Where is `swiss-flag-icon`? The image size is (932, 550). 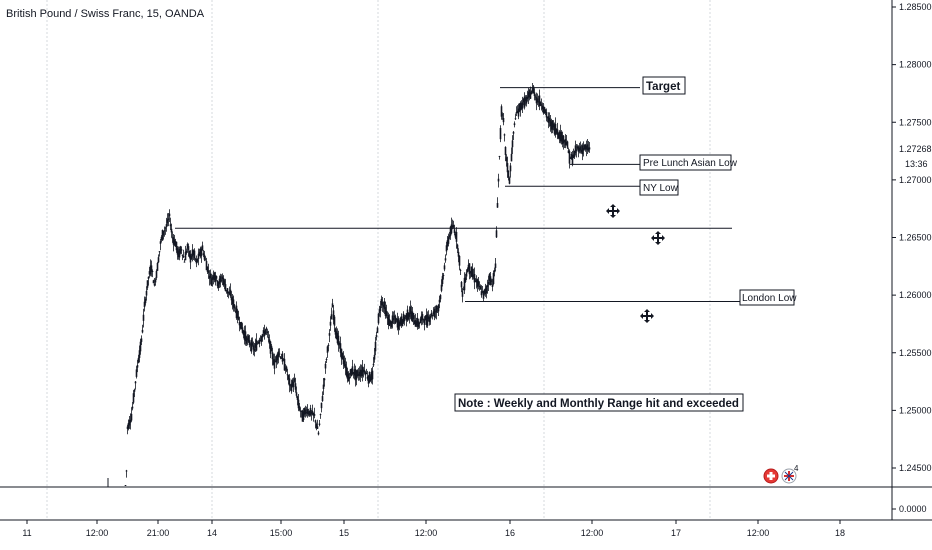
swiss-flag-icon is located at coordinates (771, 476).